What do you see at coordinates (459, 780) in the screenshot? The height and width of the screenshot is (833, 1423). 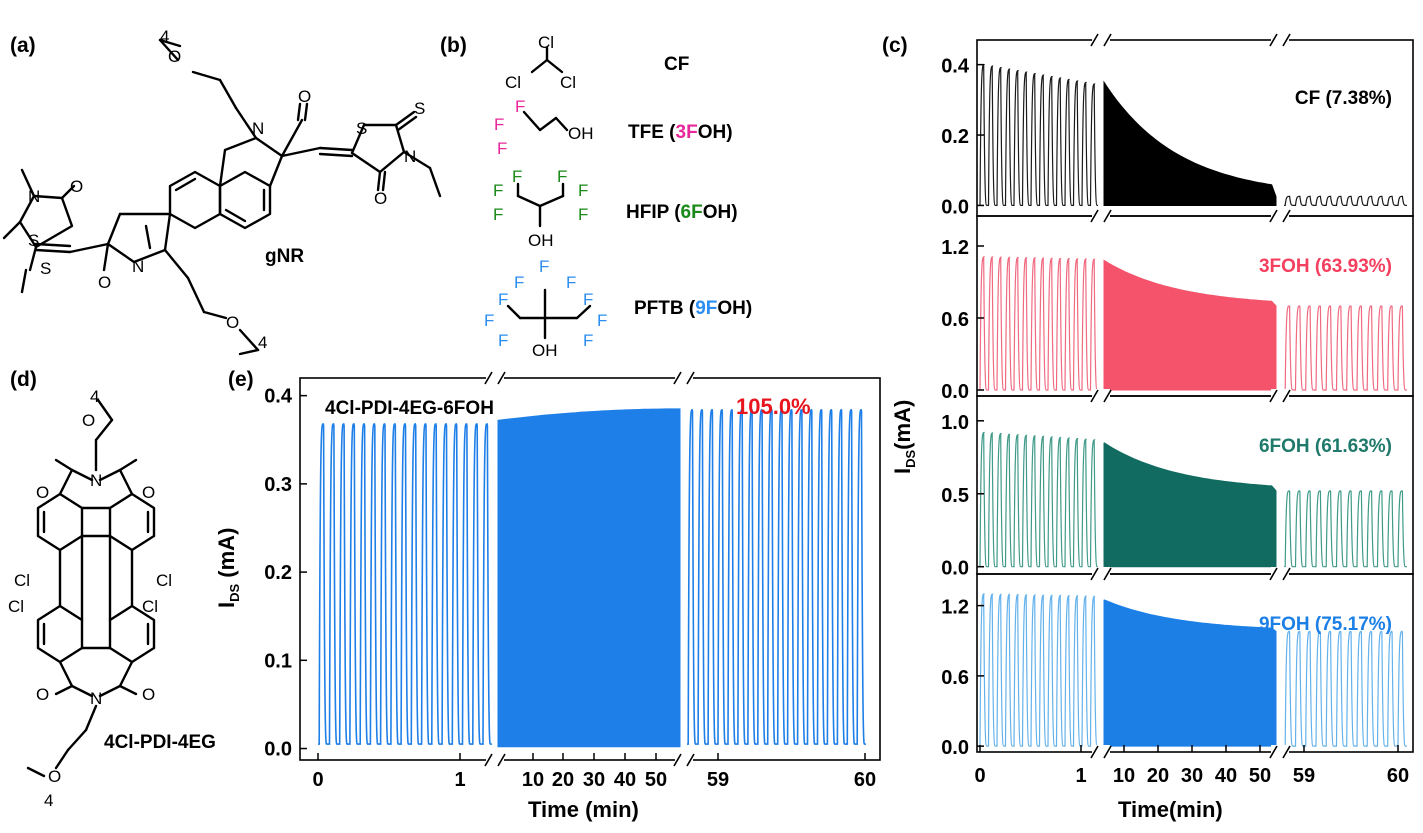 I see `chart-e-xtick-label: 1` at bounding box center [459, 780].